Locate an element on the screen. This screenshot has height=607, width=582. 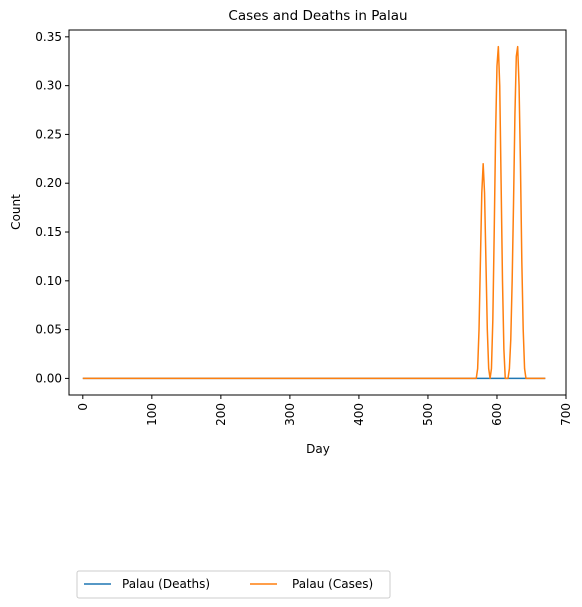
x-tick-label: 300 is located at coordinates (290, 414).